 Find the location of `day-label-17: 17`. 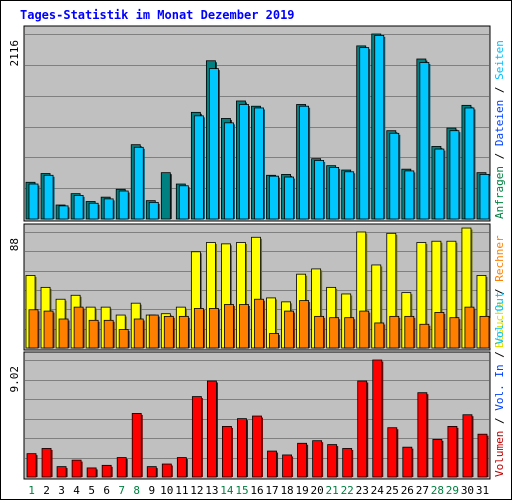

day-label-17: 17 is located at coordinates (271, 490).